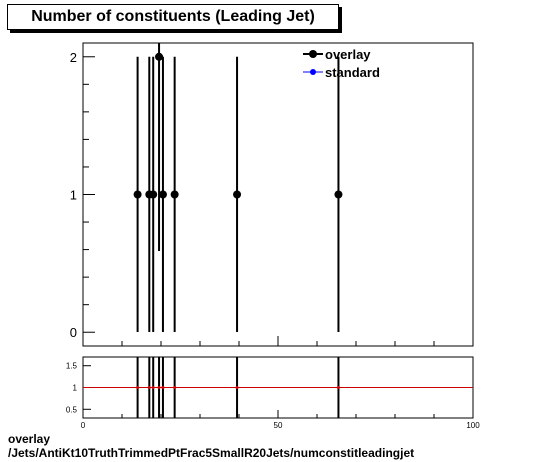 Image resolution: width=546 pixels, height=462 pixels. Describe the element at coordinates (352, 72) in the screenshot. I see `legend-standard-label: standard` at that location.